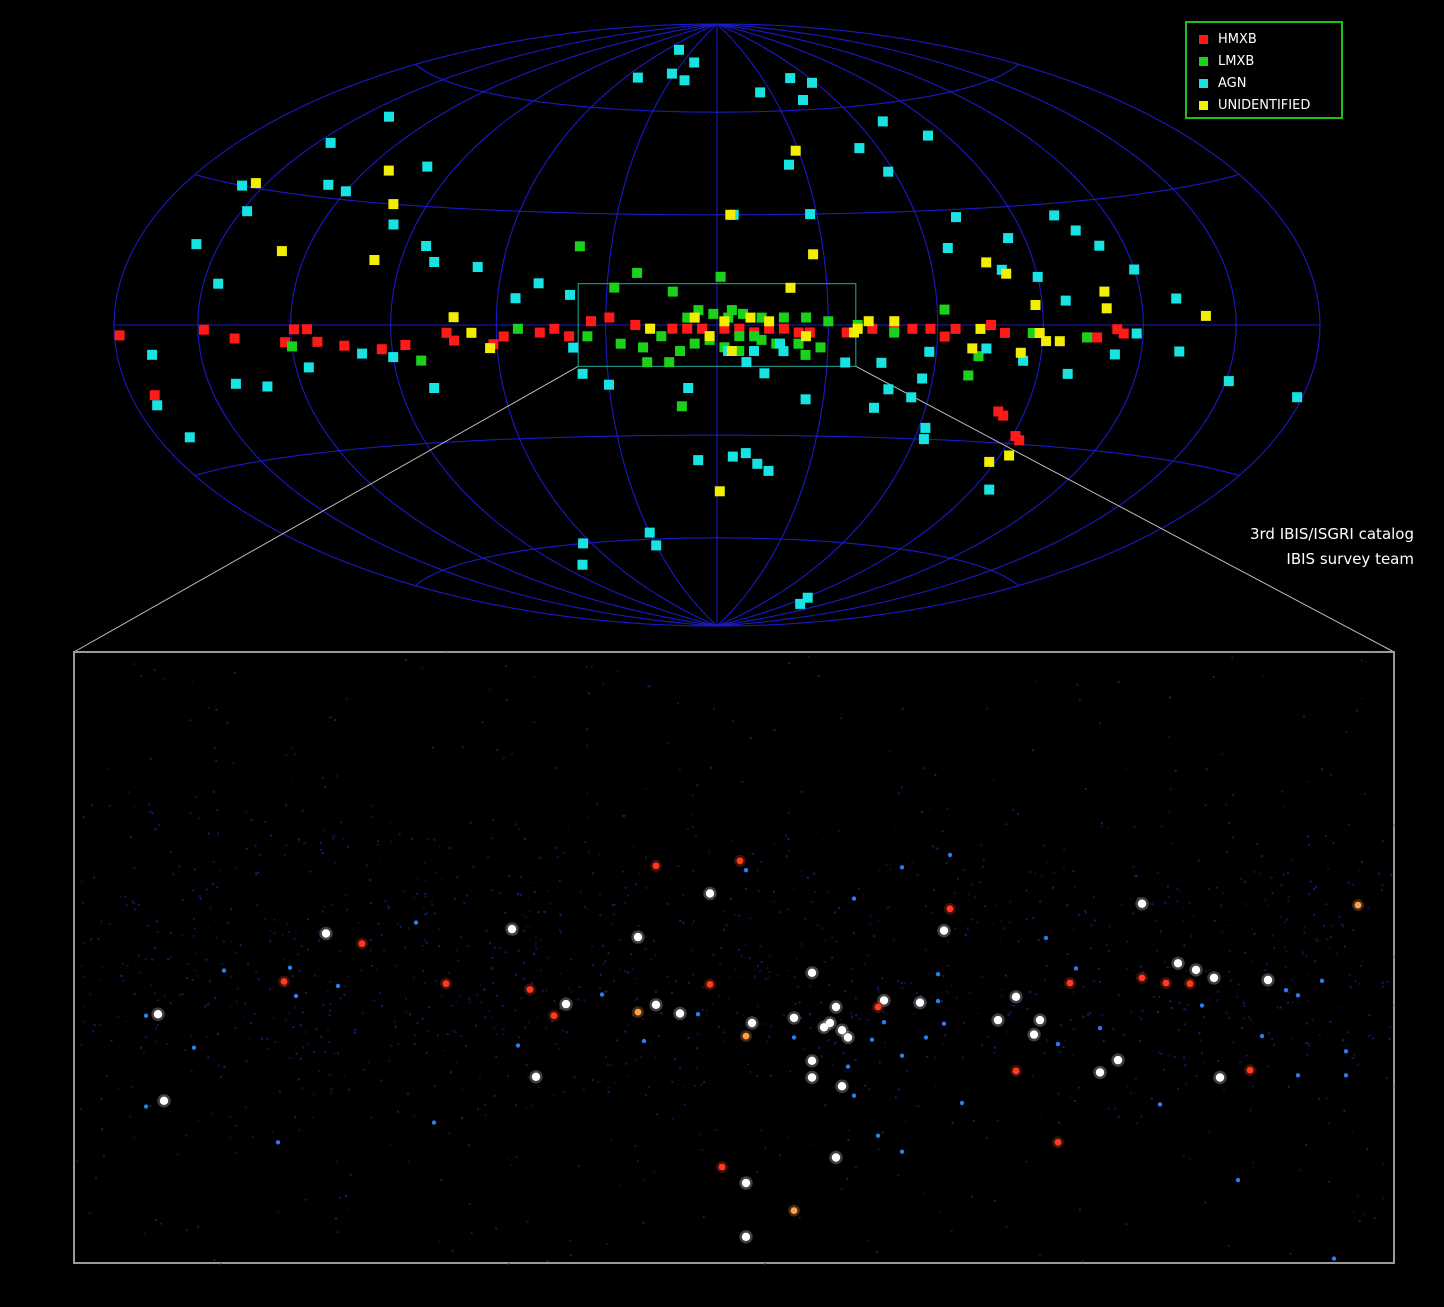  What do you see at coordinates (878, 1007) in the screenshot?
I see `inset-source-red` at bounding box center [878, 1007].